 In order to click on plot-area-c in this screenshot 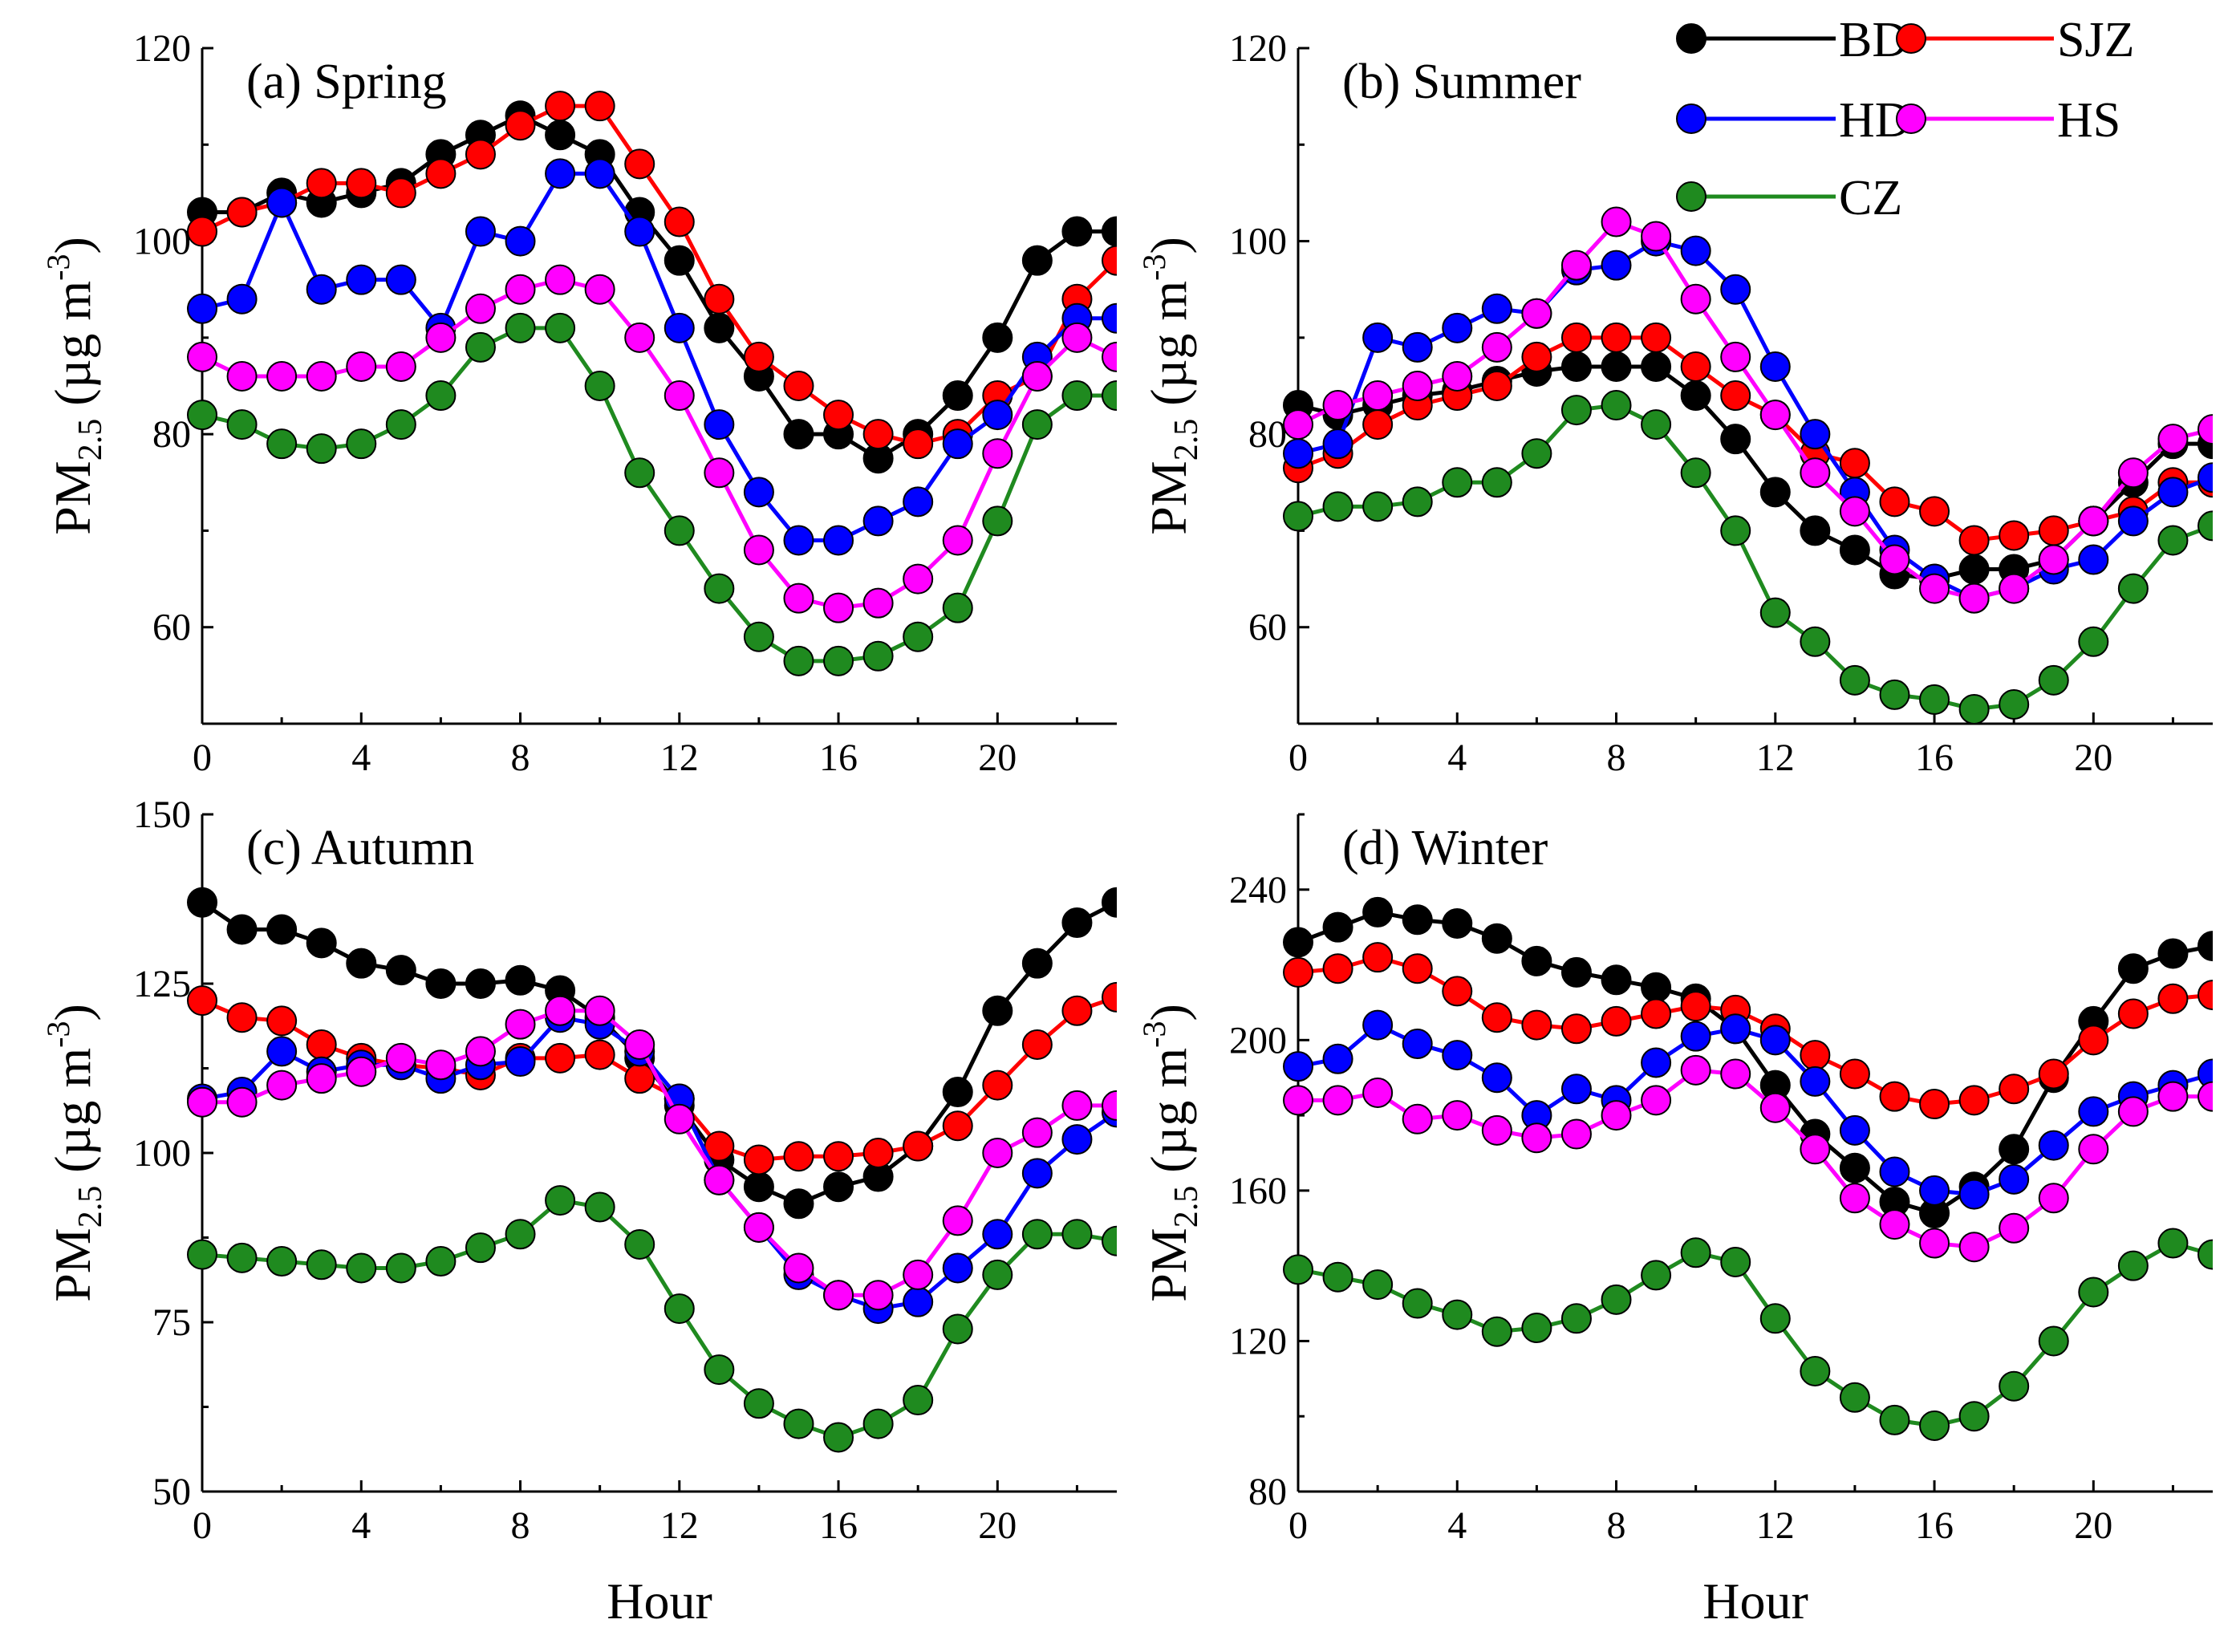, I will do `click(652, 1170)`.